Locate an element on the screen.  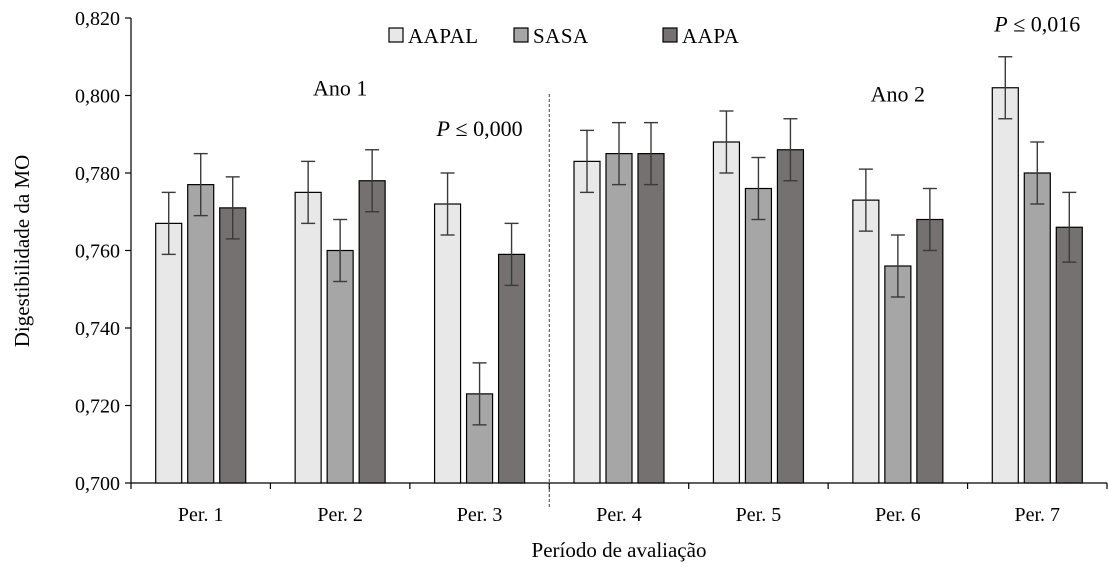
x-tick-label: Per. 2 is located at coordinates (340, 515).